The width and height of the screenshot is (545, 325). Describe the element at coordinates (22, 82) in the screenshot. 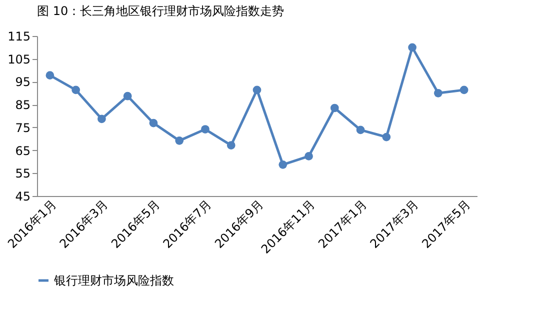

I see `y-tick-label: 95` at that location.